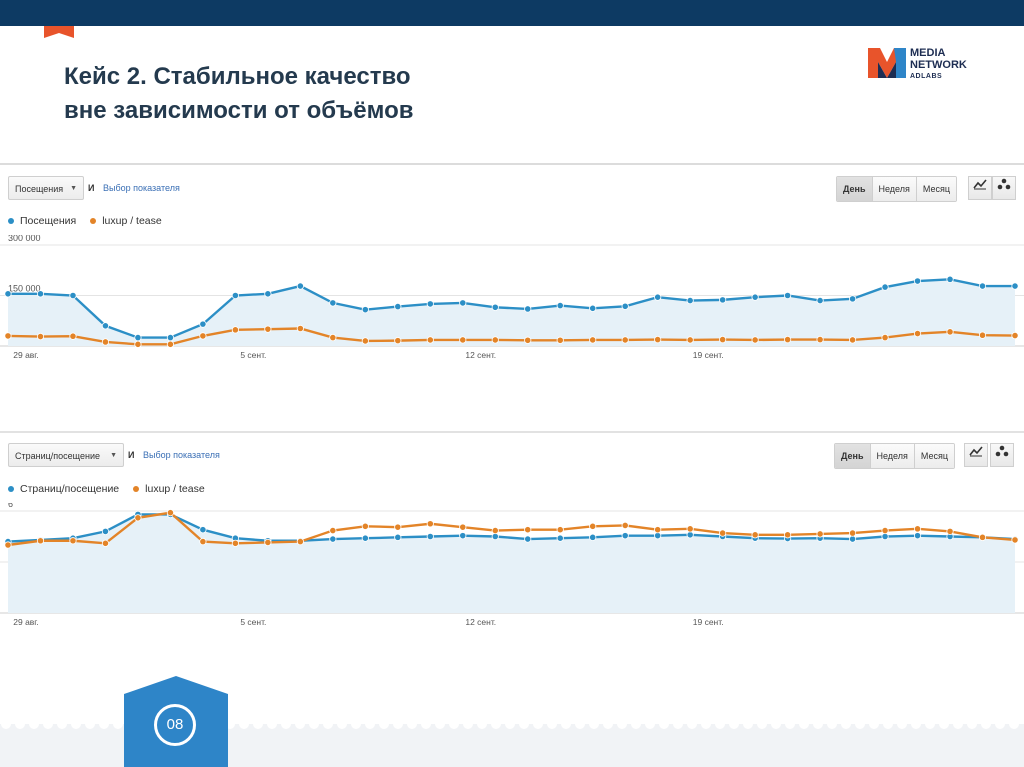 The width and height of the screenshot is (1024, 767). What do you see at coordinates (46, 188) in the screenshot?
I see `metric-dropdown: Посещения ▼` at bounding box center [46, 188].